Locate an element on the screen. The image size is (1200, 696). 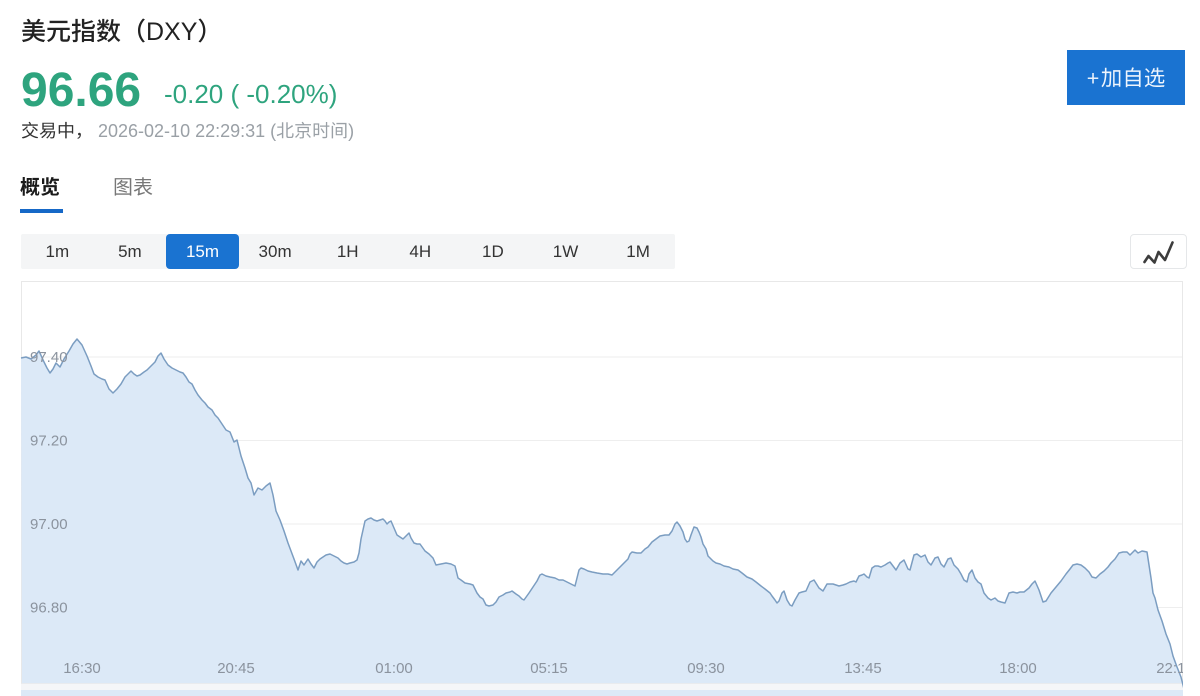
svg-text: 18:00 is located at coordinates (1018, 668).